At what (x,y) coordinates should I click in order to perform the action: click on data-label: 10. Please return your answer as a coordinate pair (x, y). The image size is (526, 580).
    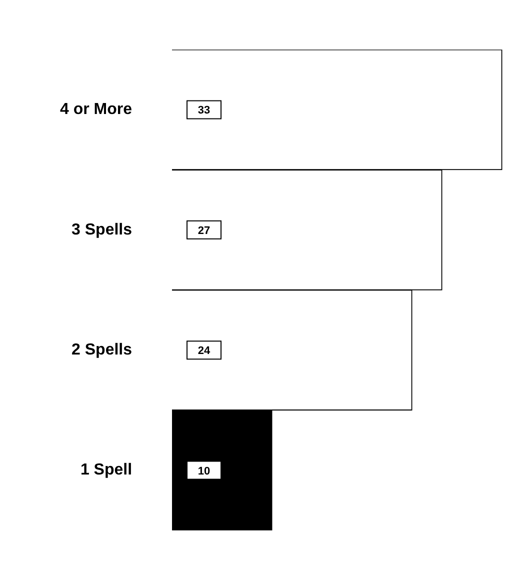
    Looking at the image, I should click on (204, 471).